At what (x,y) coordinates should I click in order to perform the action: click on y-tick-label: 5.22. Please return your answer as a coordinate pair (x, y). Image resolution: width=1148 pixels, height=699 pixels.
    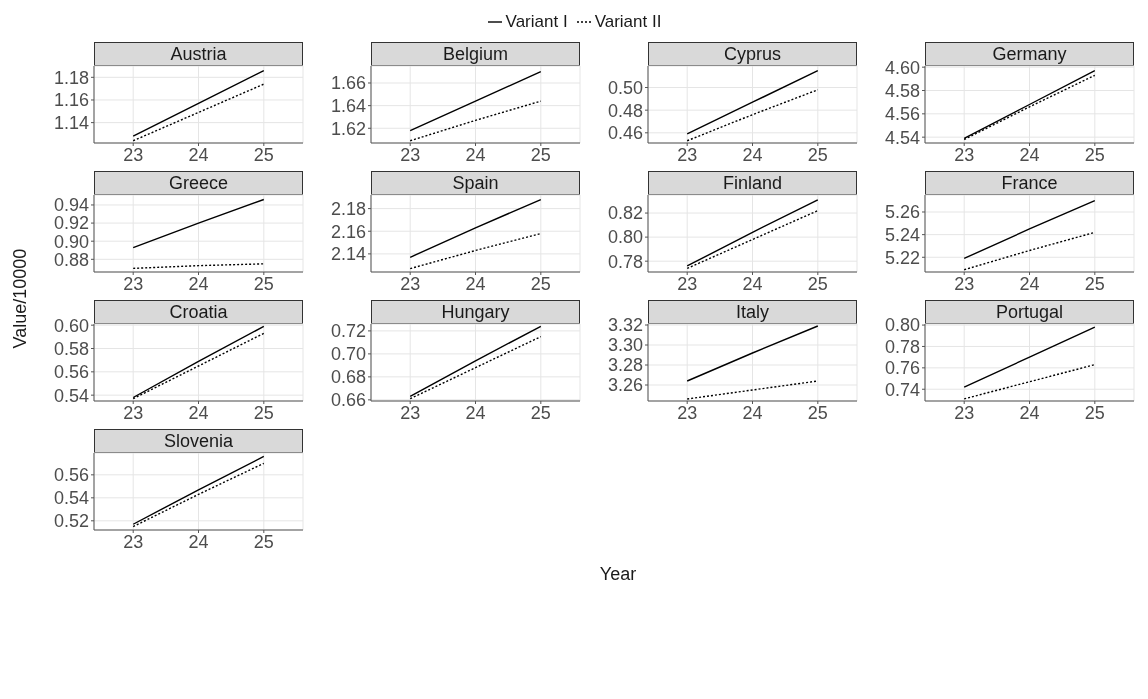
    Looking at the image, I should click on (902, 257).